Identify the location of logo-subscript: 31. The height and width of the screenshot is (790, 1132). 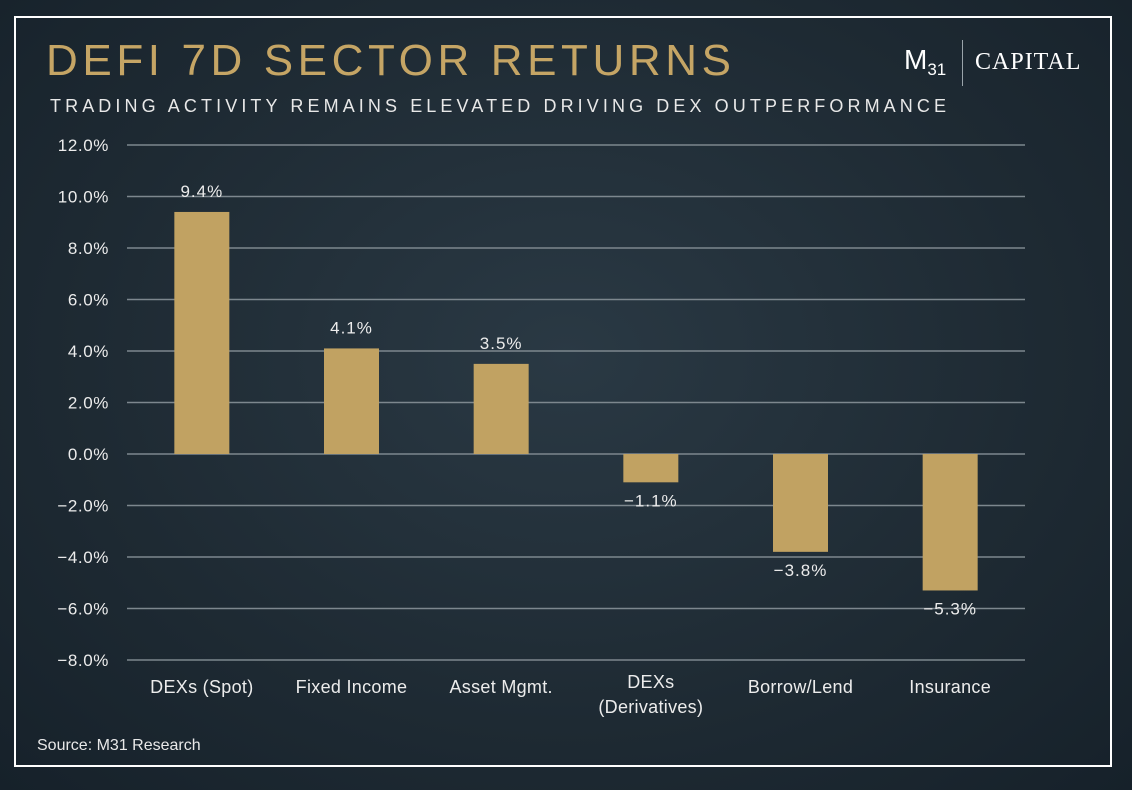
(937, 69).